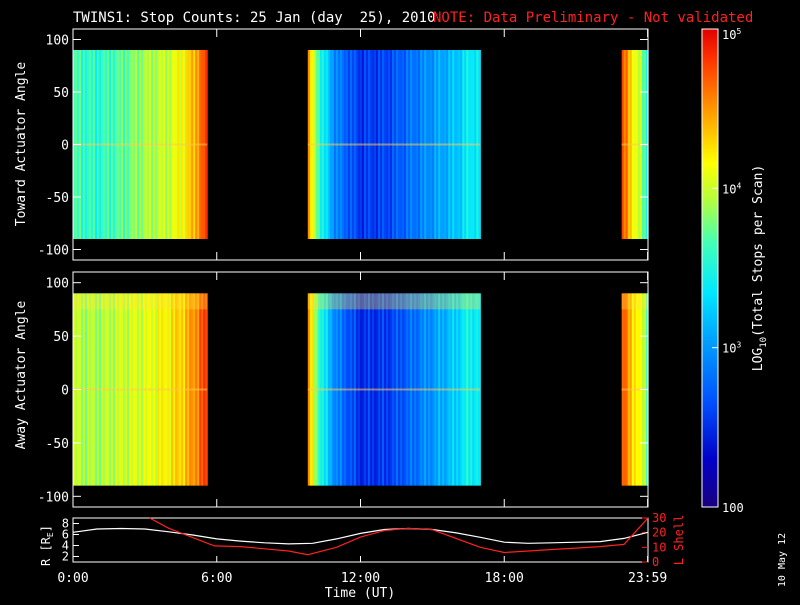  What do you see at coordinates (659, 547) in the screenshot?
I see `l-shell-tick-label: 10` at bounding box center [659, 547].